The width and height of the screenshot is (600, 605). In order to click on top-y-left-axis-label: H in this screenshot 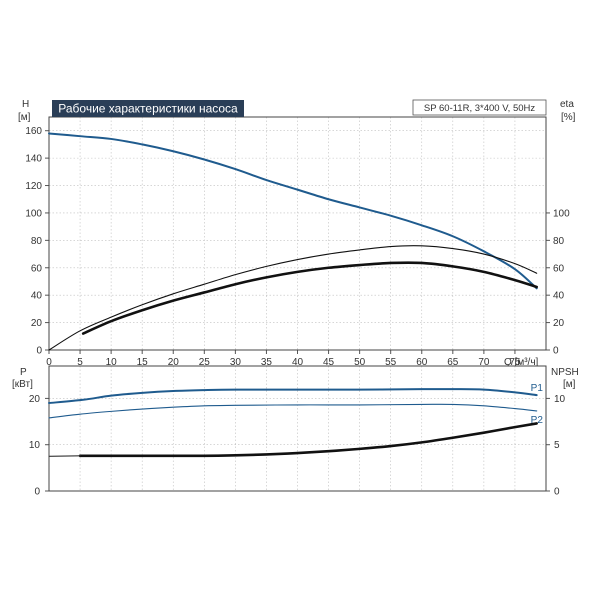, I will do `click(25, 104)`.